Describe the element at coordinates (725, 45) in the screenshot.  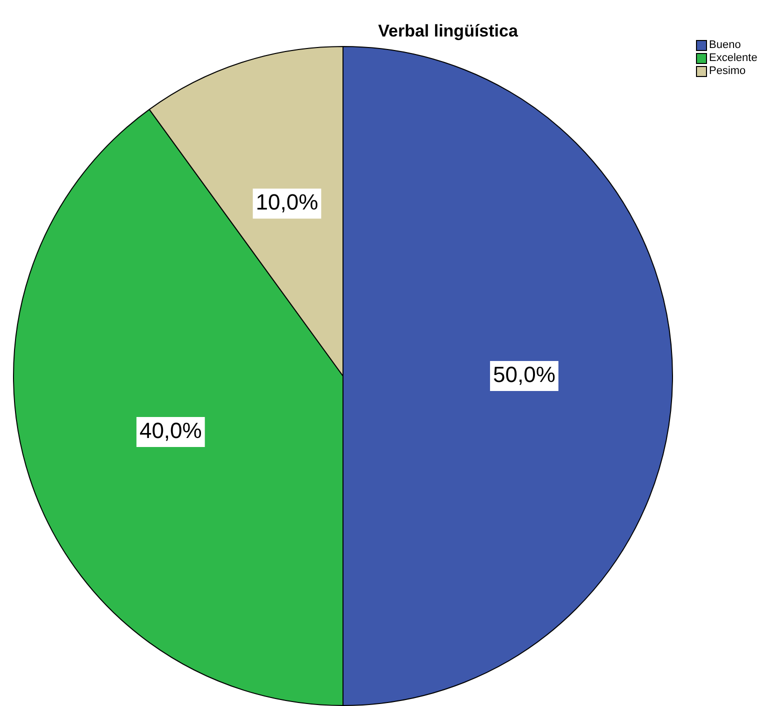
I see `legend-label: Bueno` at that location.